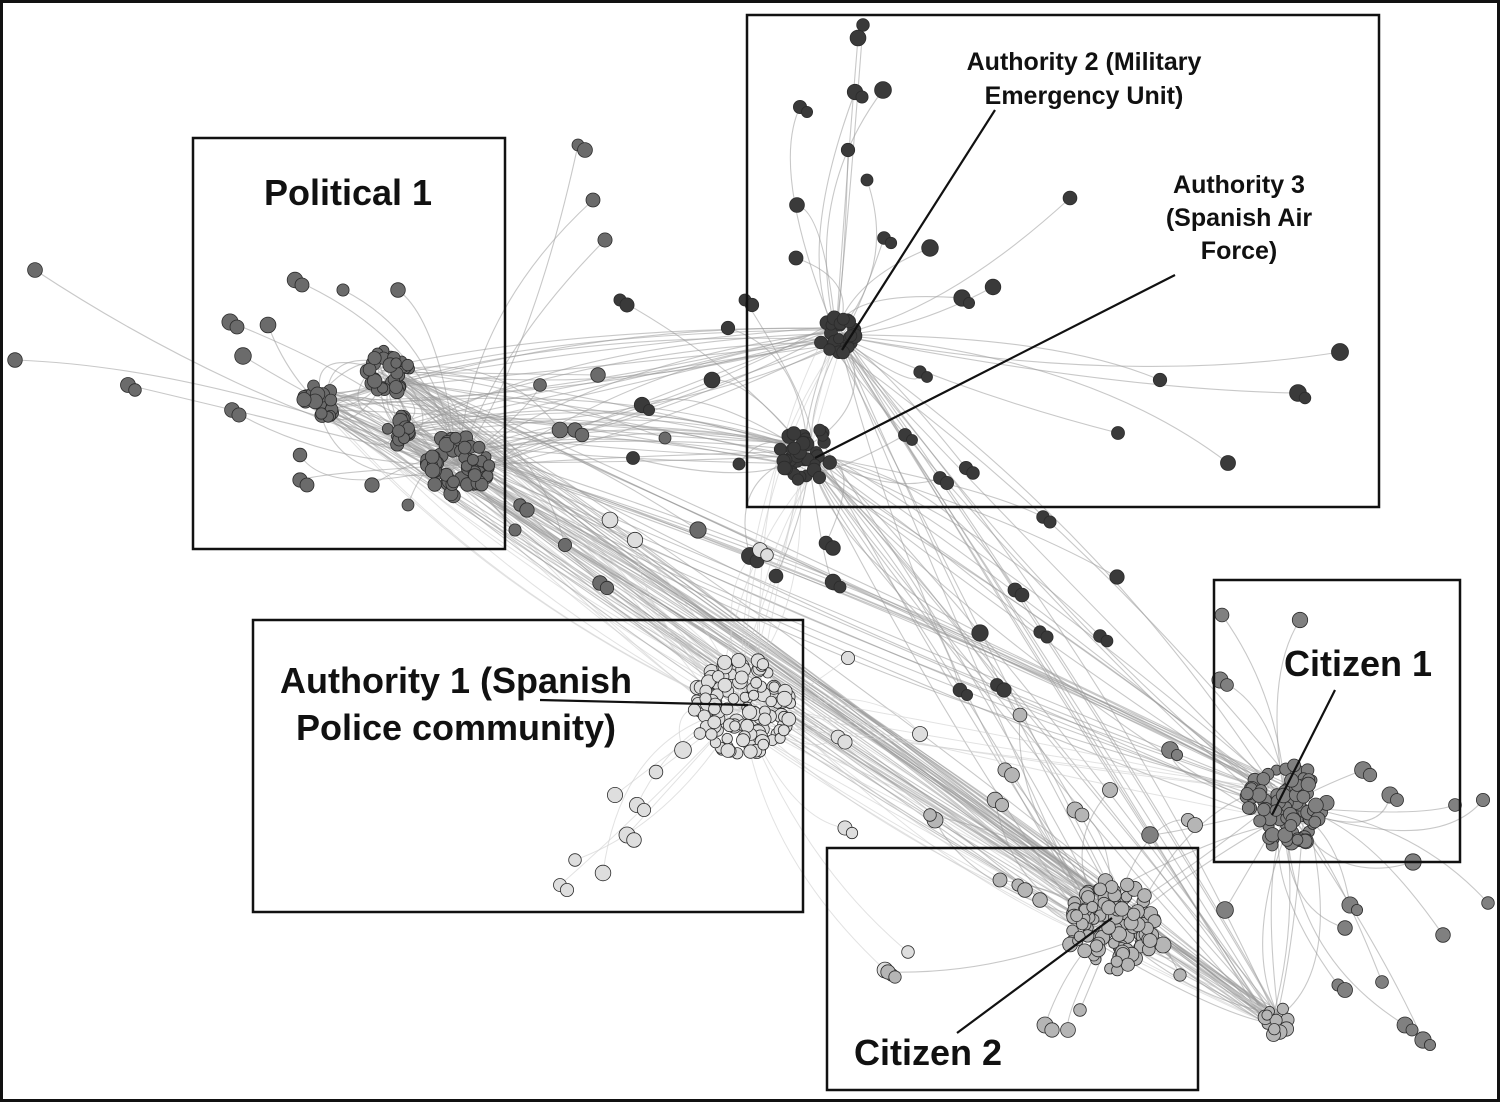  I want to click on citizen1-label: Citizen 1, so click(1358, 663).